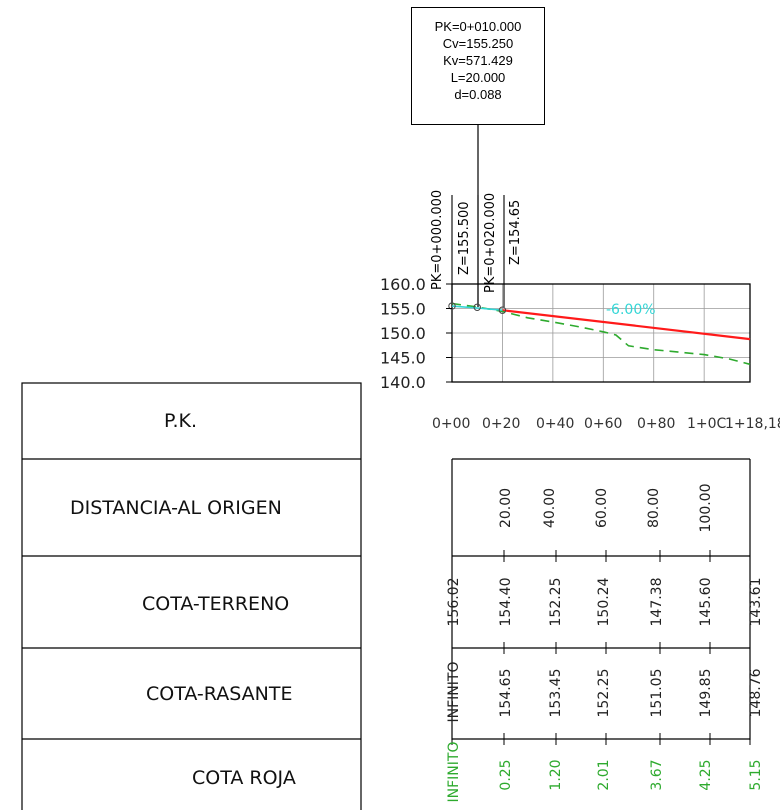  What do you see at coordinates (756, 602) in the screenshot?
I see `cota-terreno-value: 143.61` at bounding box center [756, 602].